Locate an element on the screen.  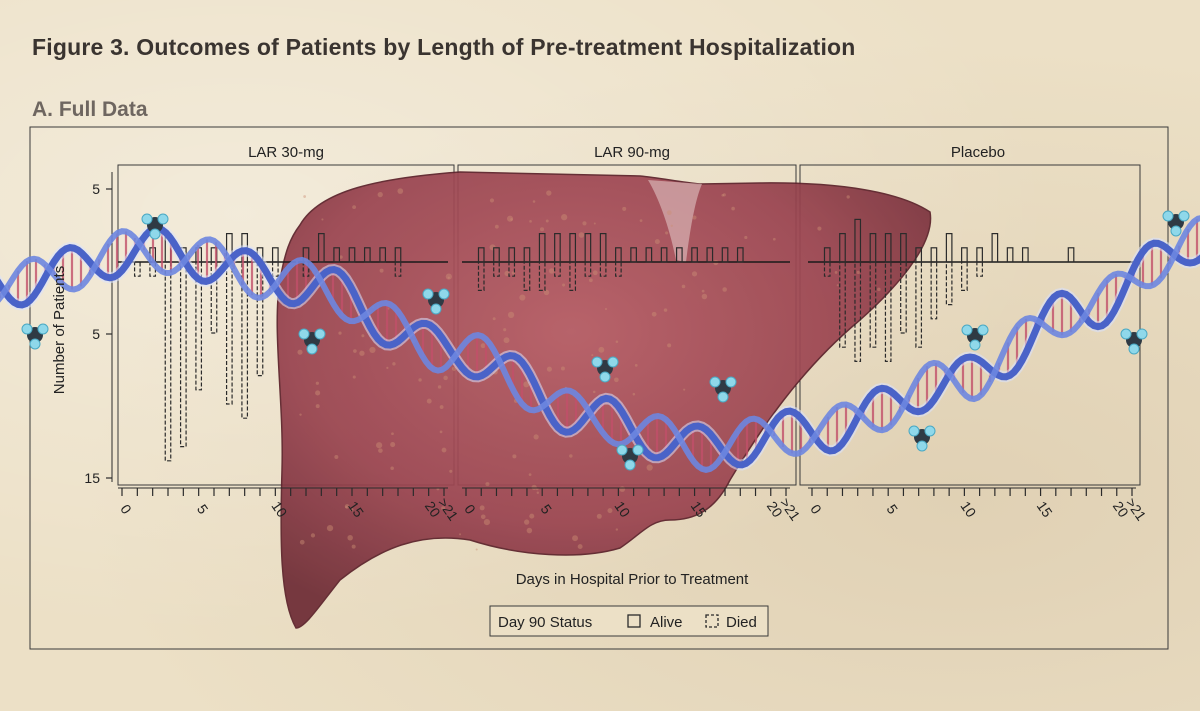
x-tick-label-placebo-2: 10 is located at coordinates (968, 509).